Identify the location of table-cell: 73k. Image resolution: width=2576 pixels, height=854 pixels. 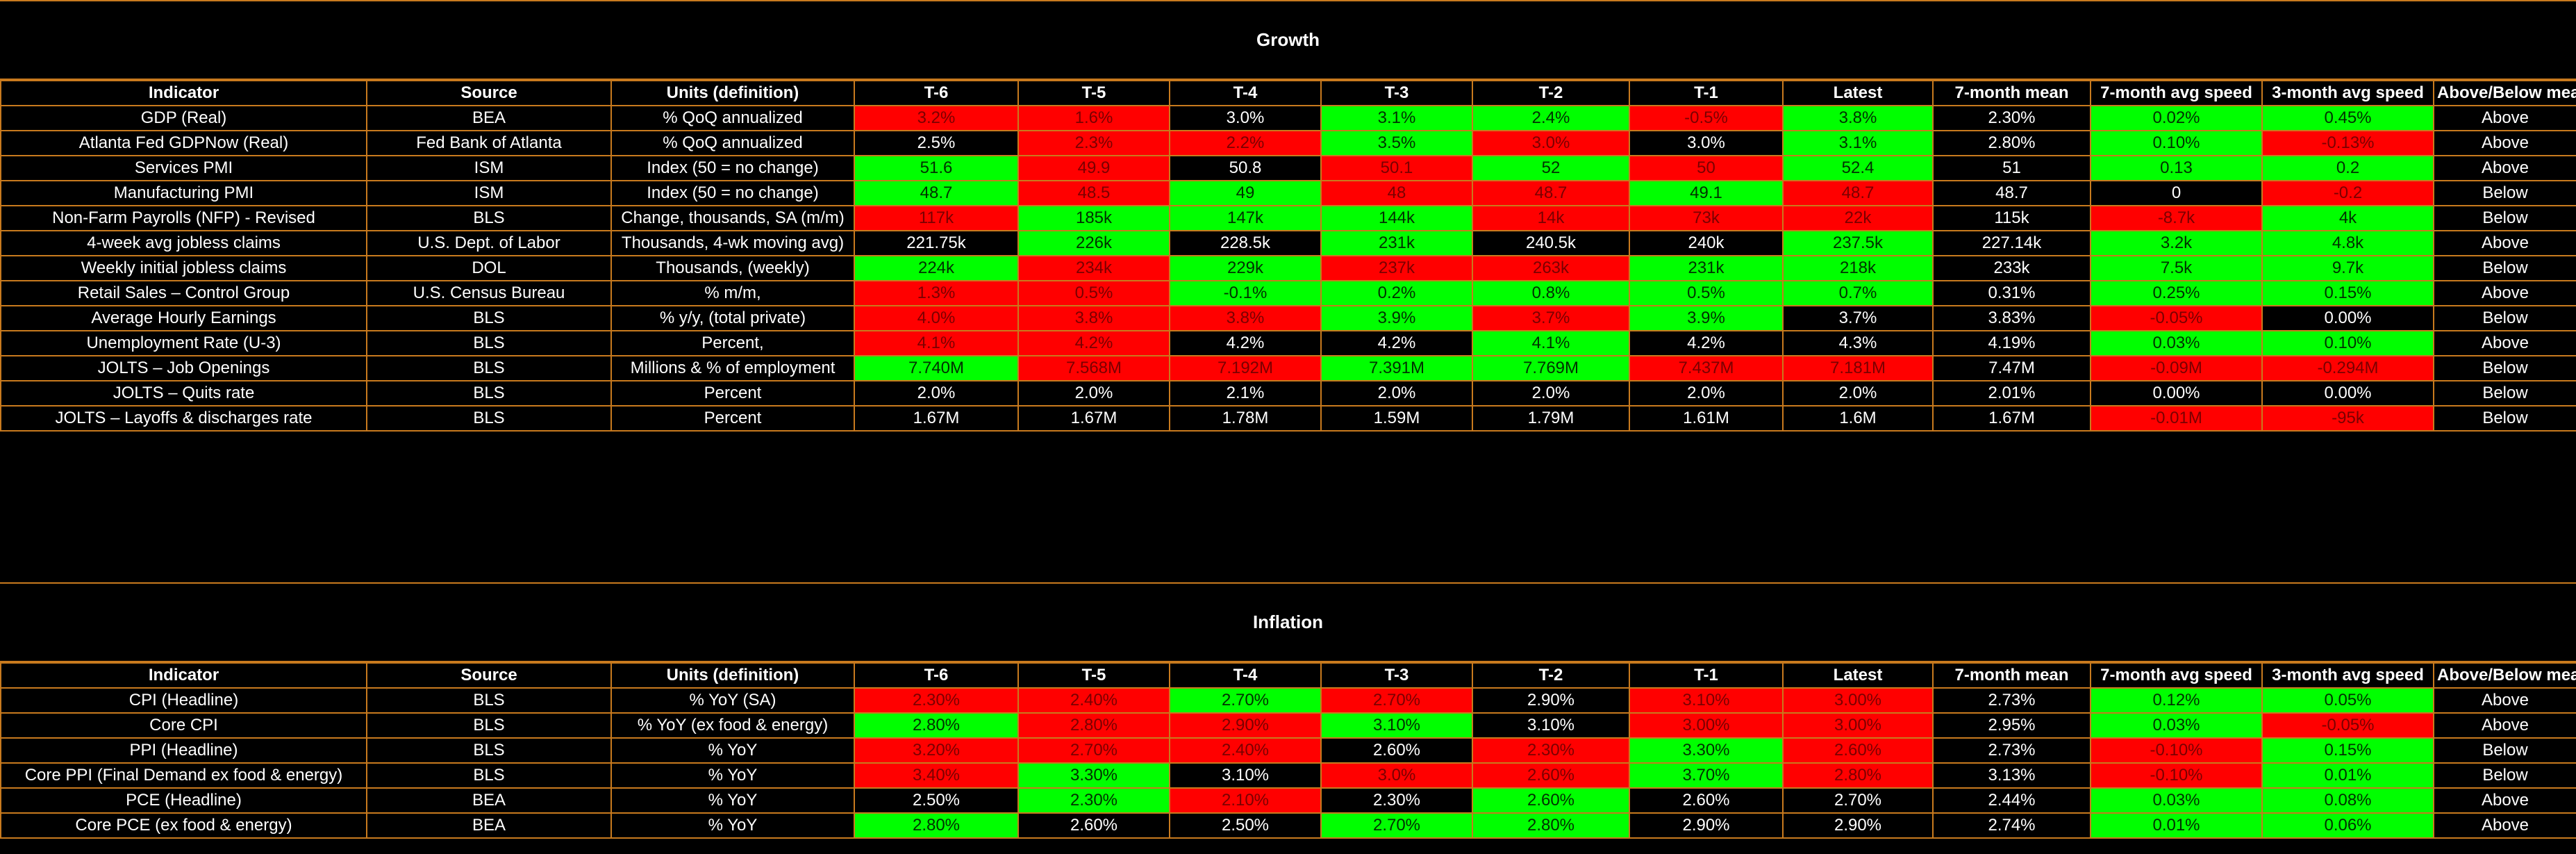
(1706, 218).